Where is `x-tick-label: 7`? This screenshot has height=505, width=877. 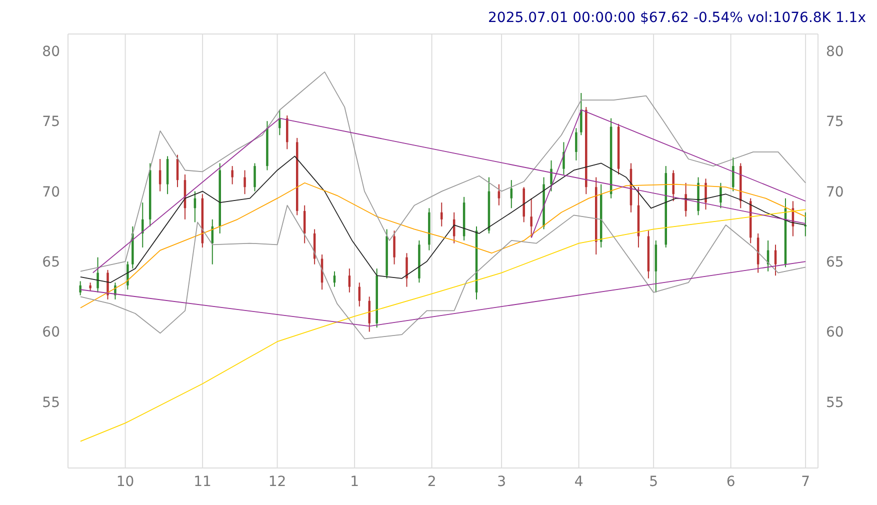
x-tick-label: 7 is located at coordinates (805, 482).